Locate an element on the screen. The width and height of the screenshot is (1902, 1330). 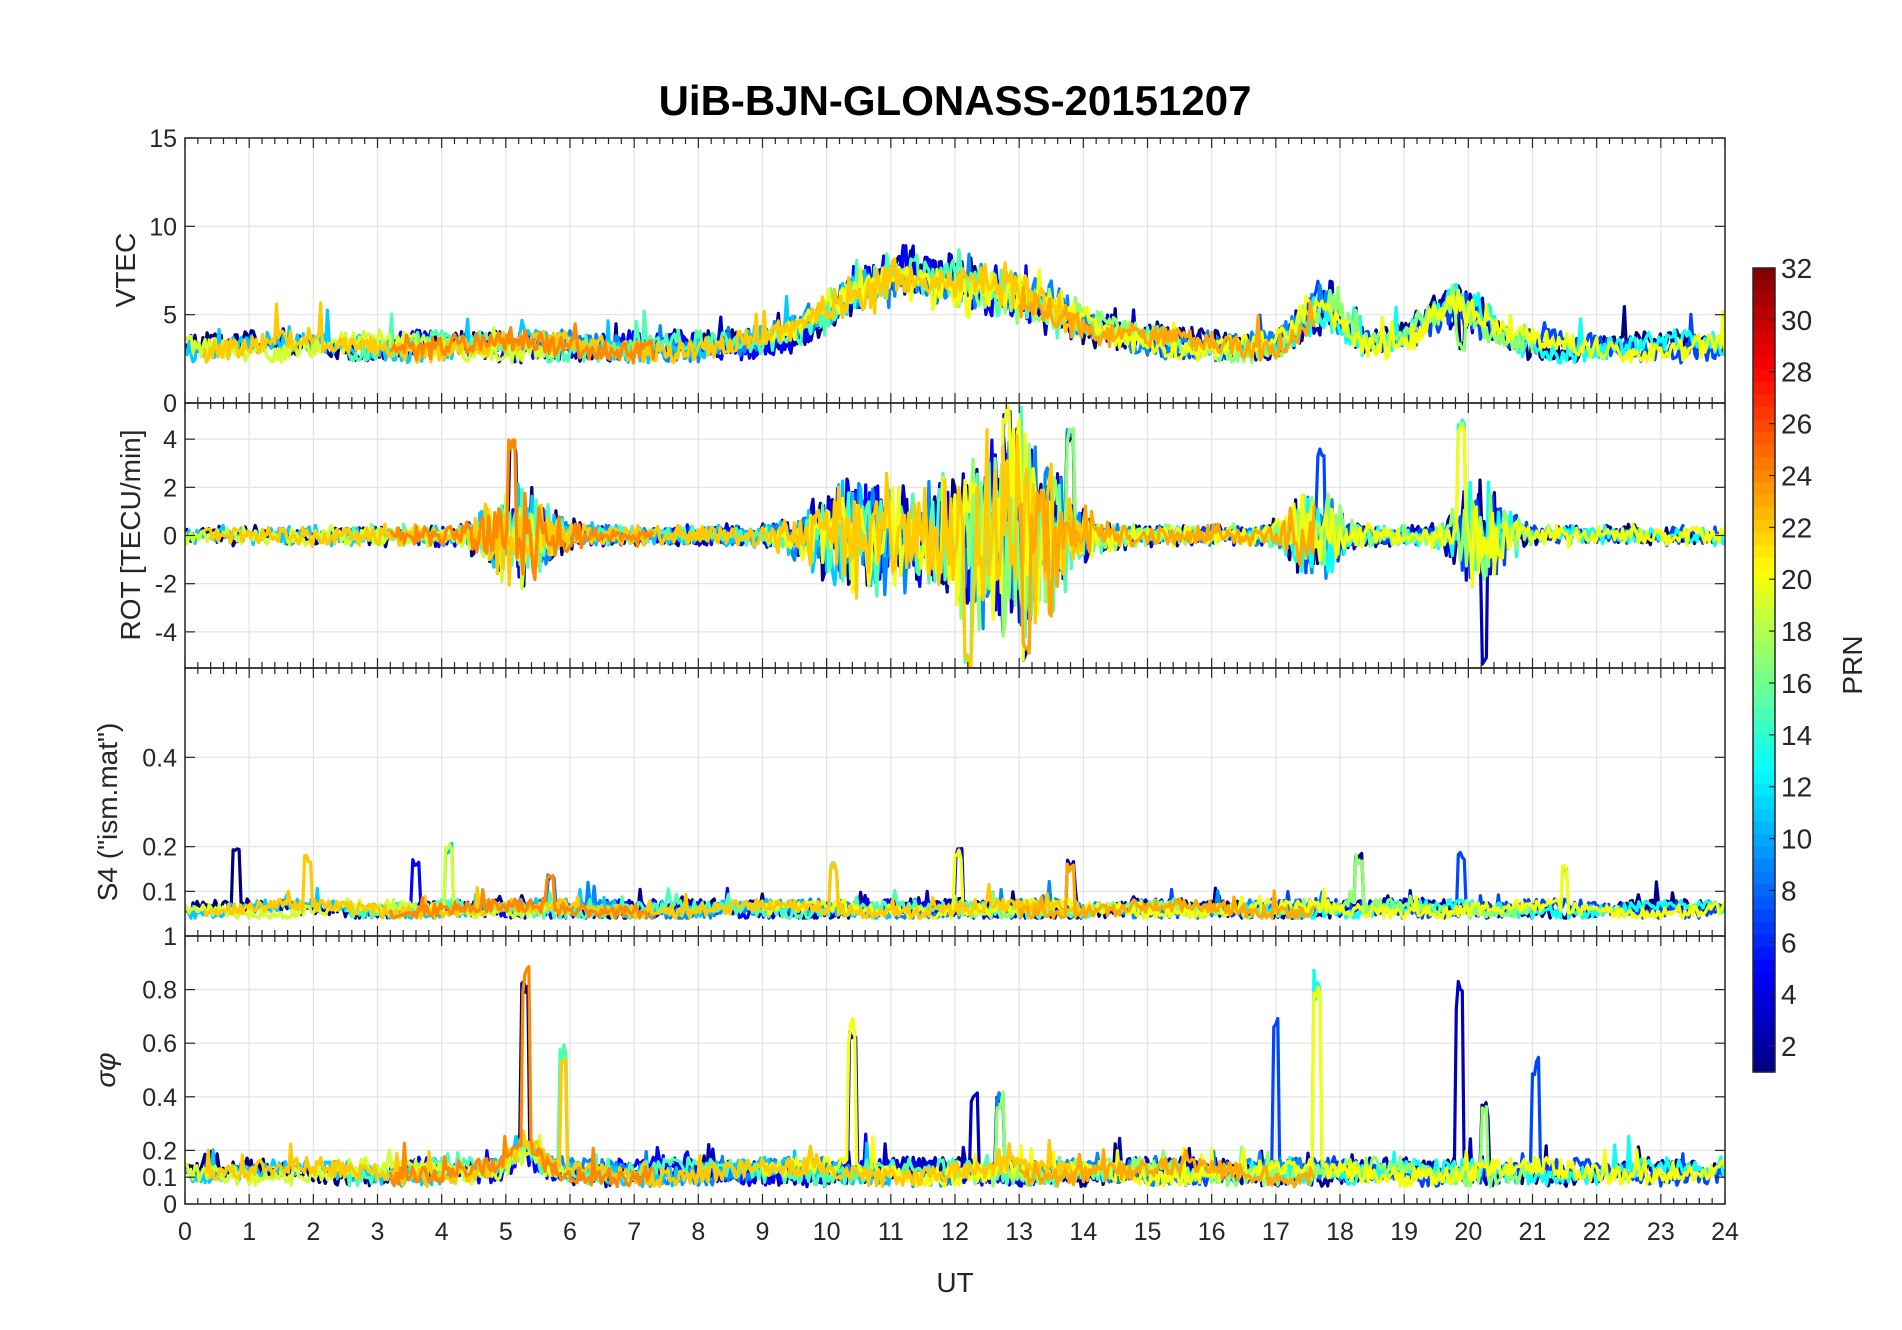
x-tick-label: 0 is located at coordinates (185, 1232).